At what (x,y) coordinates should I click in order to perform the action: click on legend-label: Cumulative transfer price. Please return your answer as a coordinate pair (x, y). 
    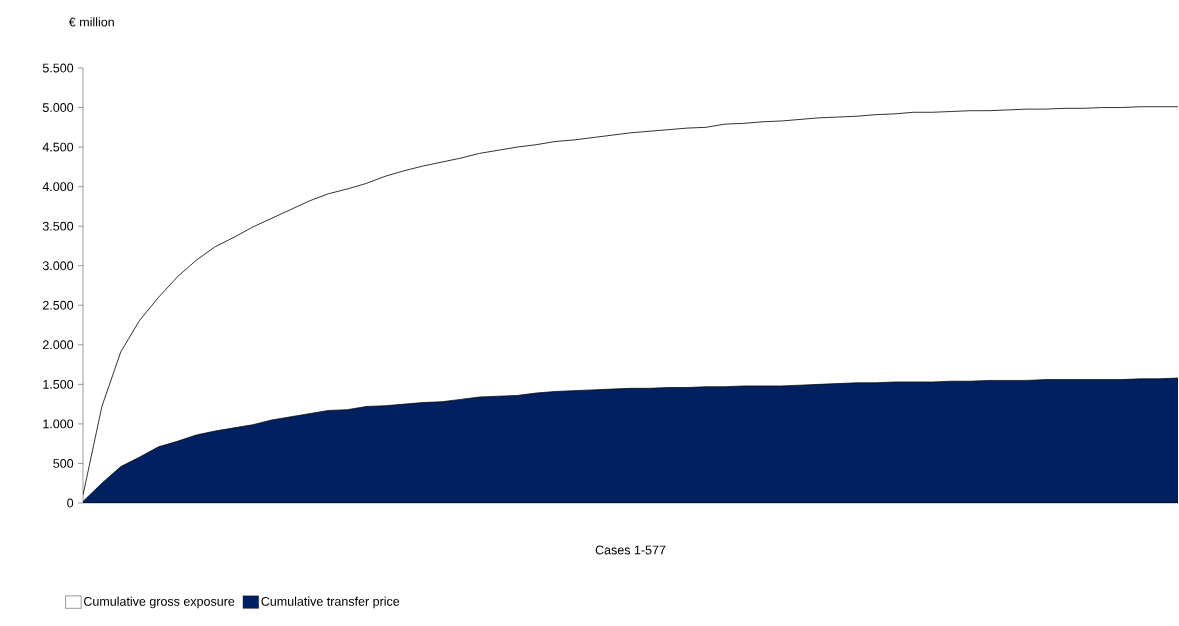
    Looking at the image, I should click on (330, 602).